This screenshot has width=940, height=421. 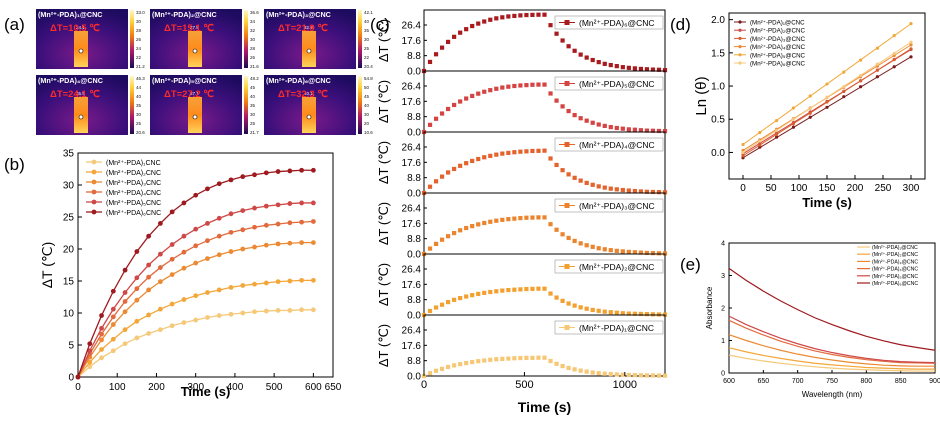 What do you see at coordinates (866, 381) in the screenshot?
I see `x-tick-label: 800` at bounding box center [866, 381].